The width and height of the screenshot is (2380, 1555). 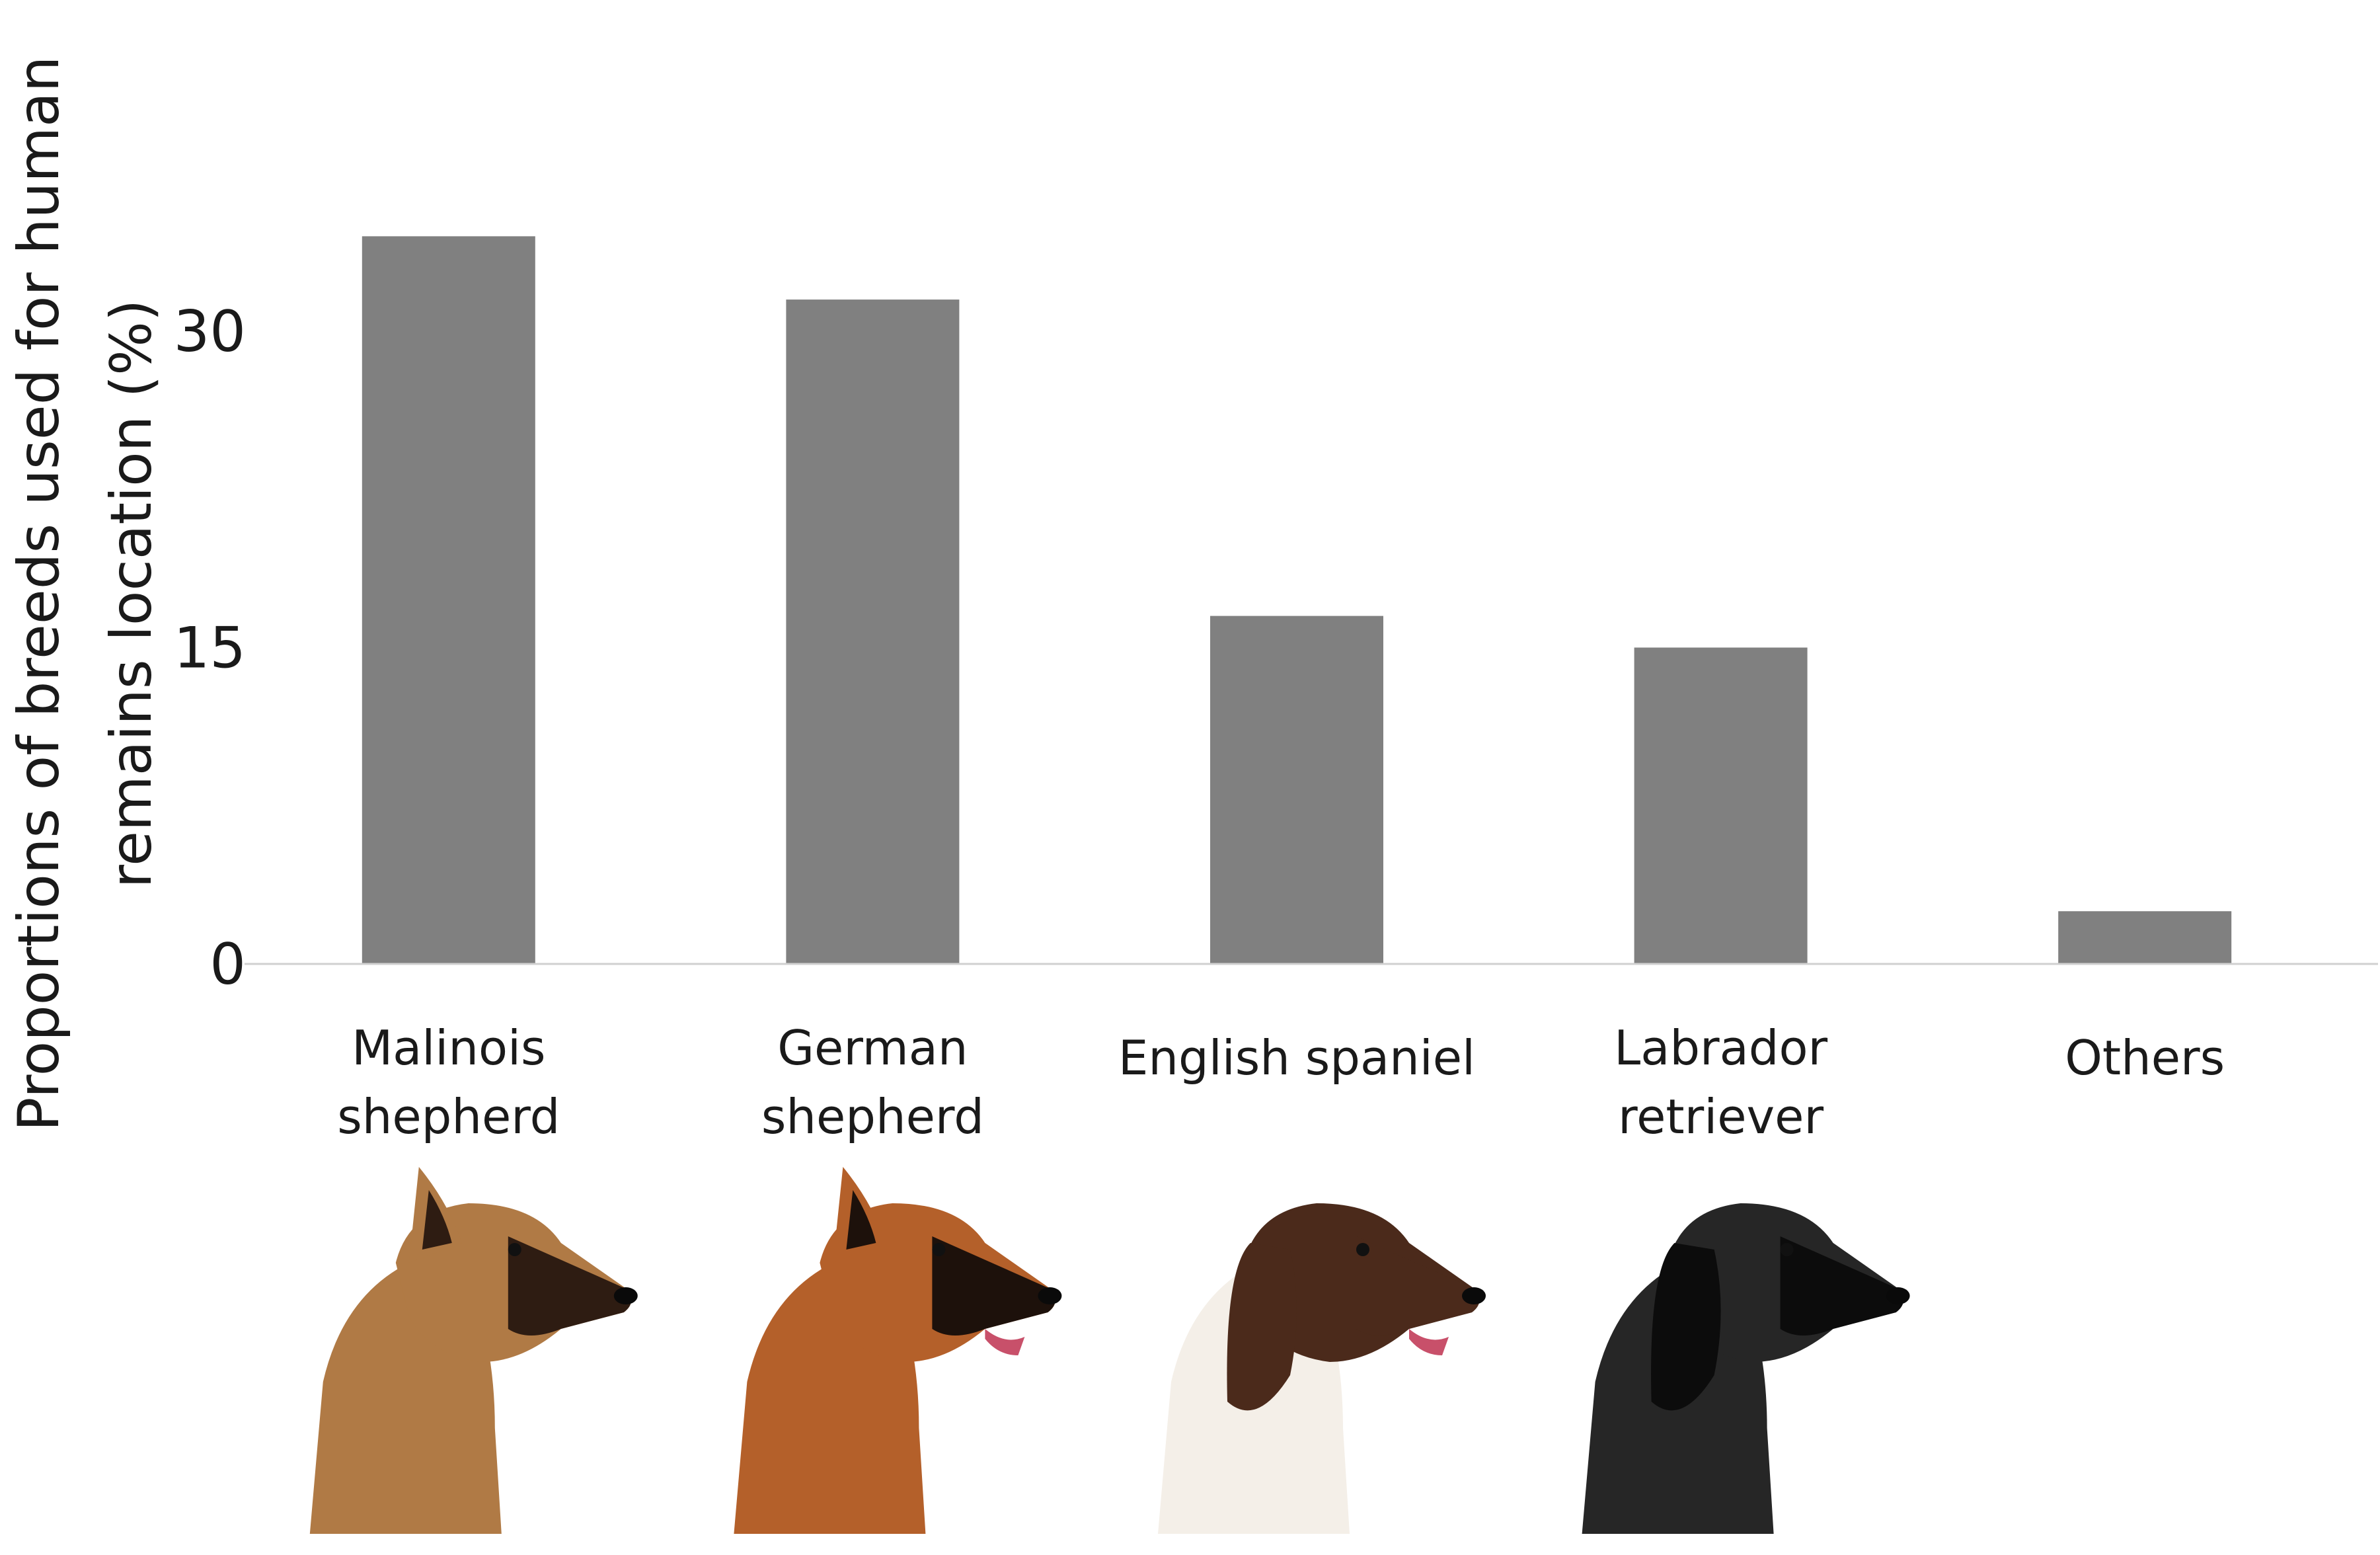 I want to click on english-spaniel-dog-photo, so click(x=1322, y=1368).